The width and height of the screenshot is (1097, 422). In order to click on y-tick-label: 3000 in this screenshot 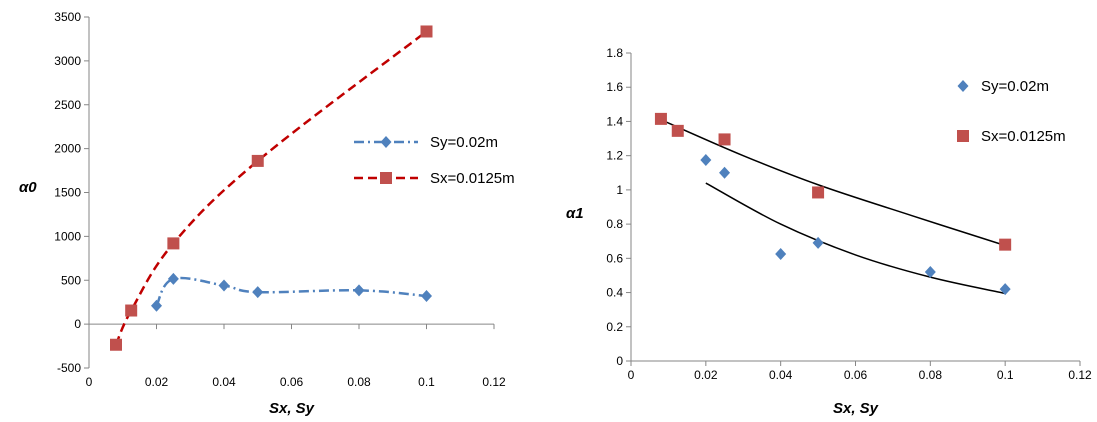, I will do `click(67, 61)`.